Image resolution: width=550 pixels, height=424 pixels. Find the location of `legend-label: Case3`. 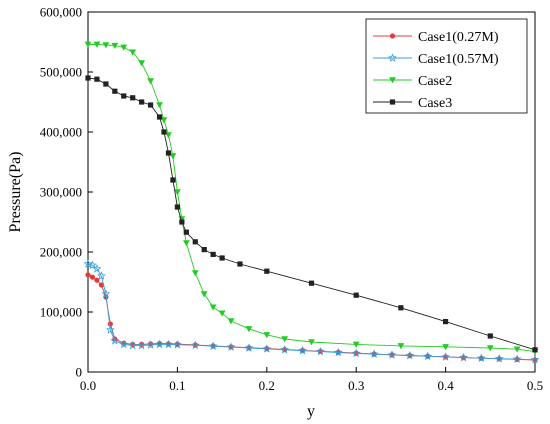

legend-label: Case3 is located at coordinates (435, 103).